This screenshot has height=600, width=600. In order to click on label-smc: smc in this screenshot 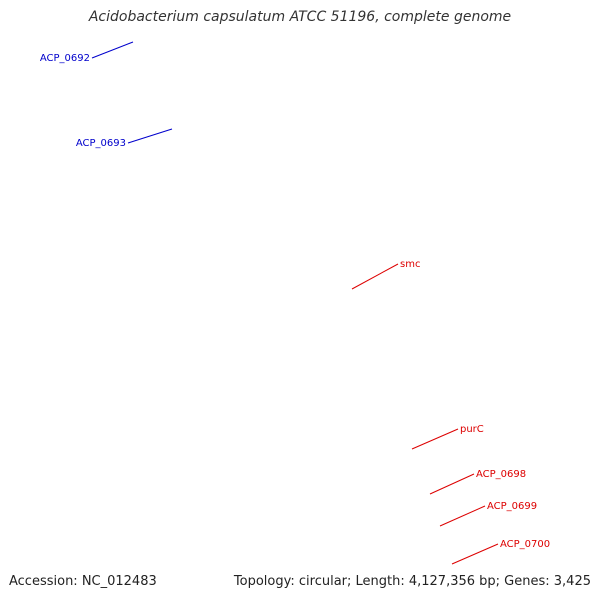, I will do `click(410, 264)`.